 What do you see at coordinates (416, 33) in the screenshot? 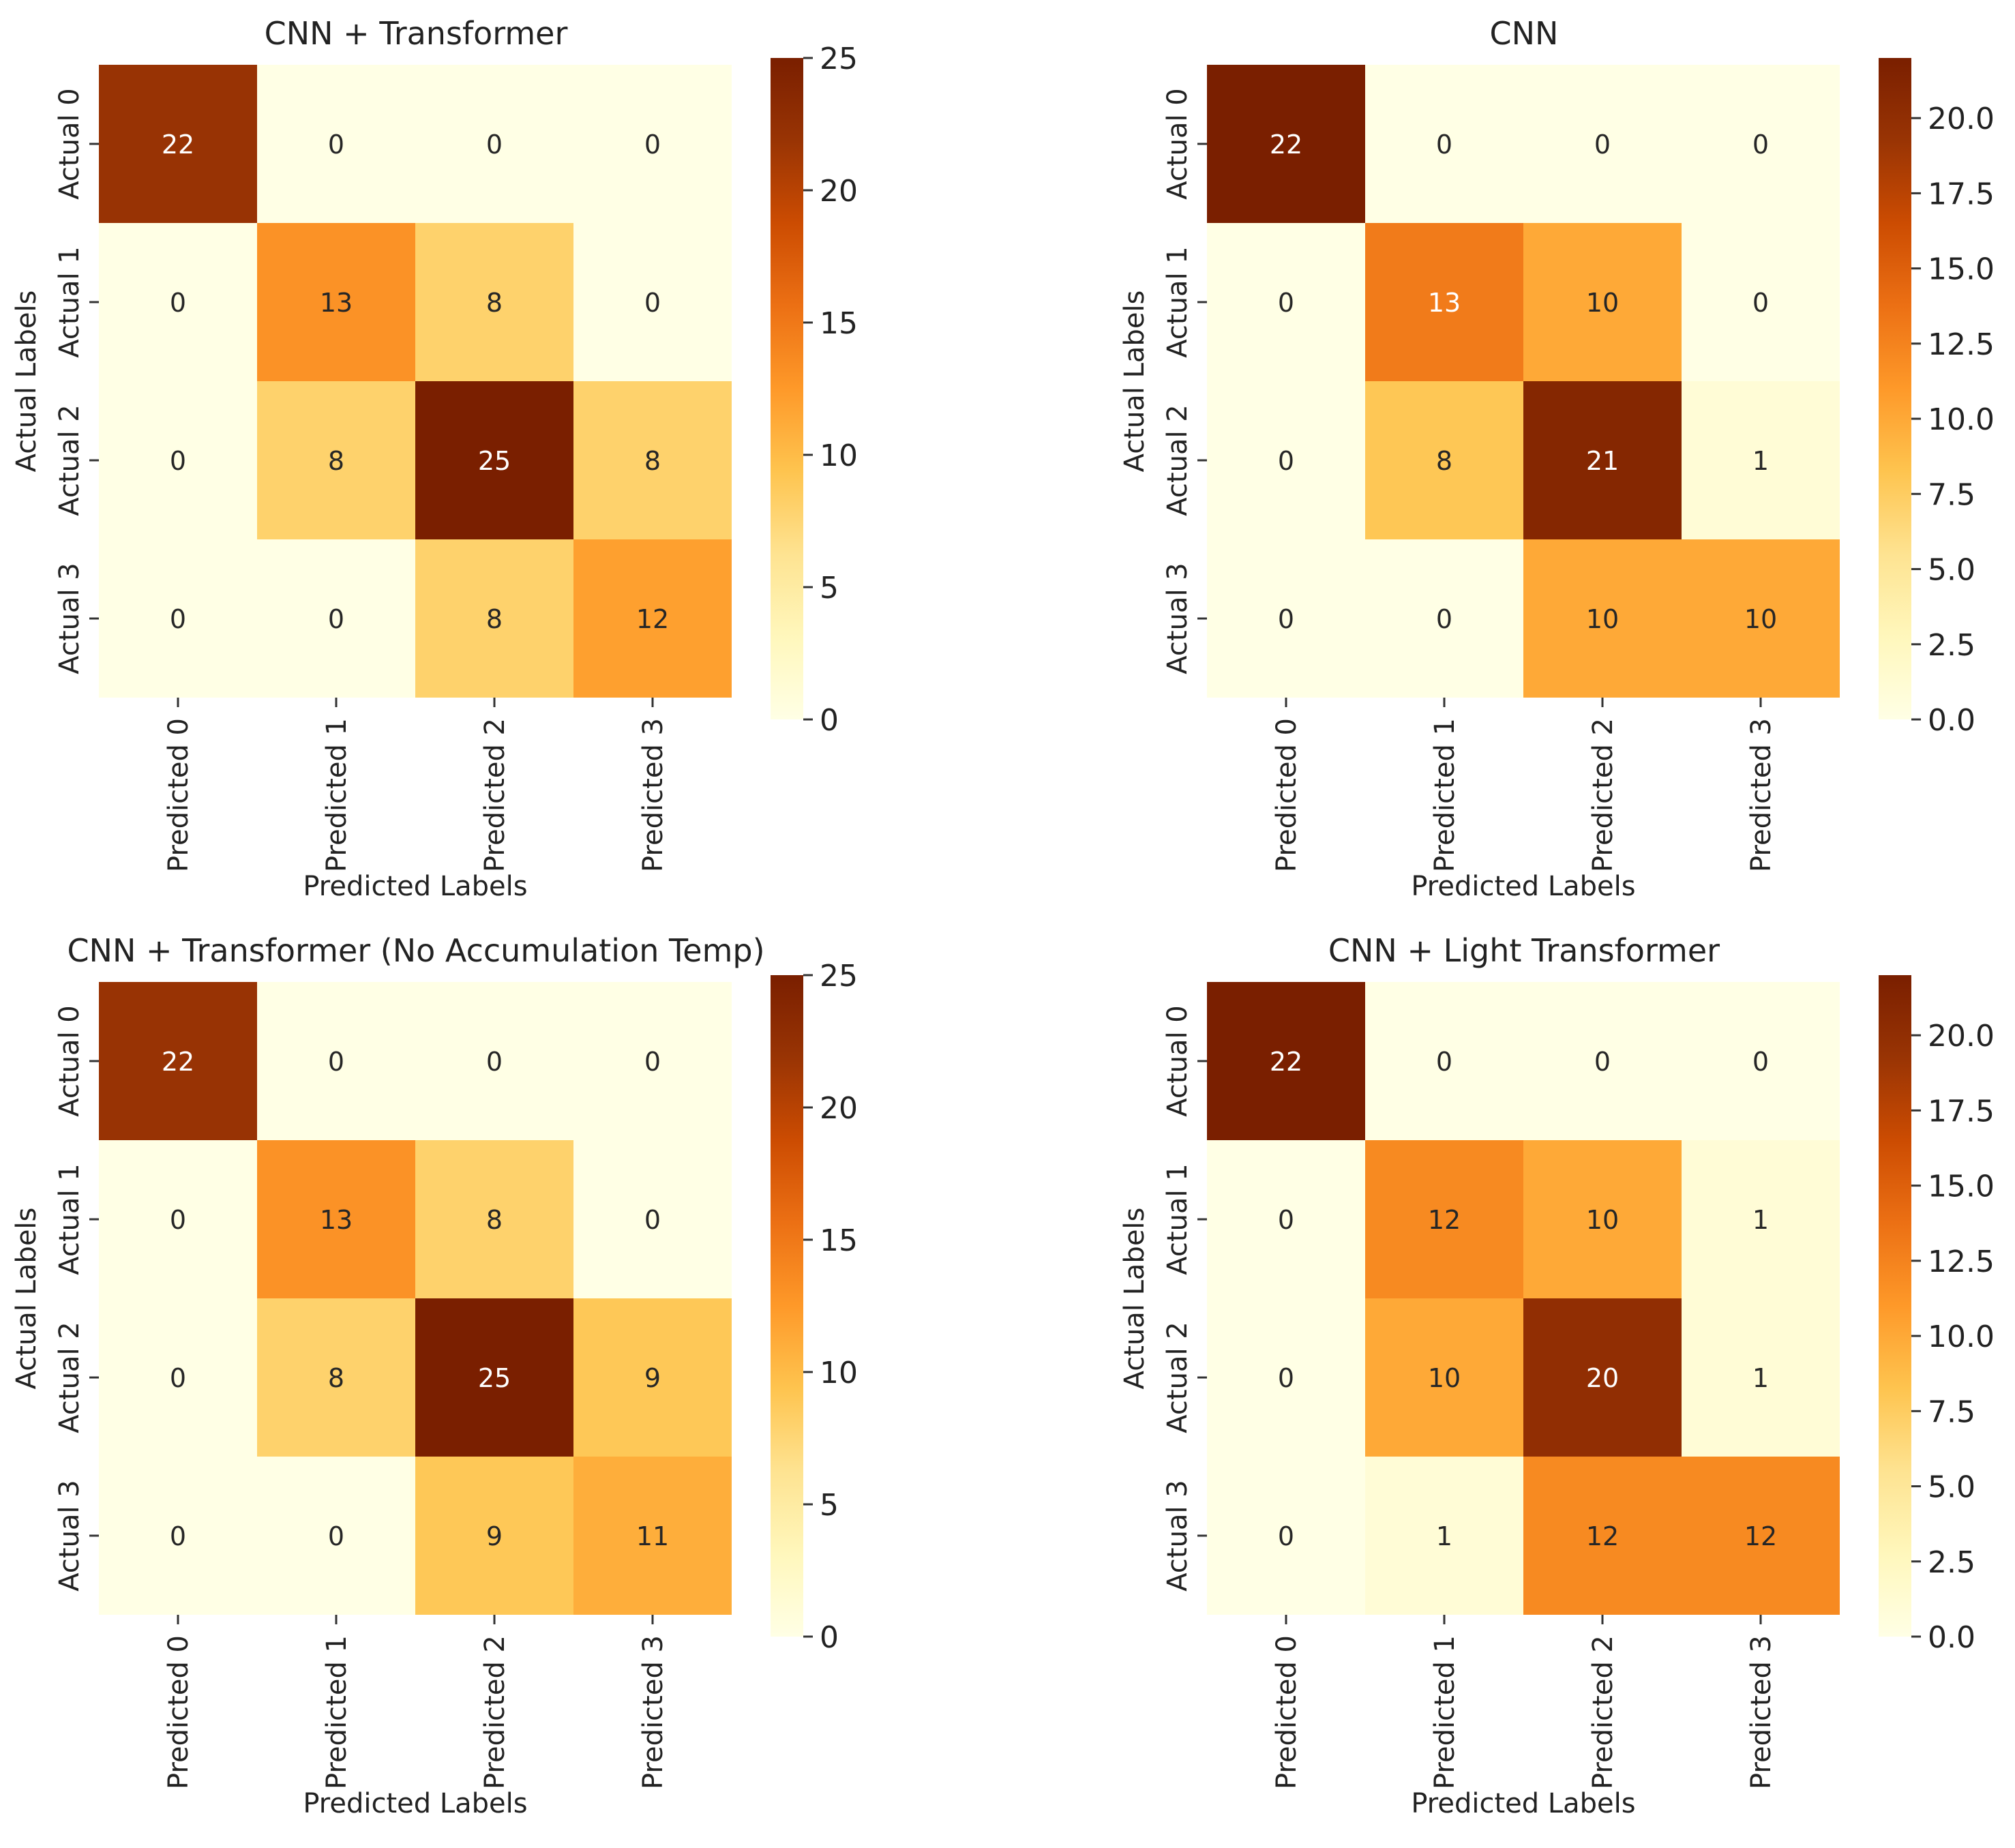
I see `panel-title: CNN + Transformer` at bounding box center [416, 33].